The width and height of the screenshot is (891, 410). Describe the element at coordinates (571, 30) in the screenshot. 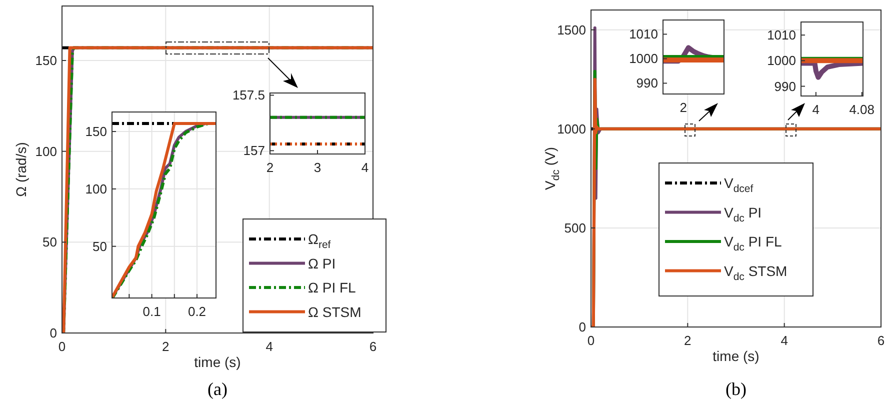

I see `y-tick-label: 1500` at that location.